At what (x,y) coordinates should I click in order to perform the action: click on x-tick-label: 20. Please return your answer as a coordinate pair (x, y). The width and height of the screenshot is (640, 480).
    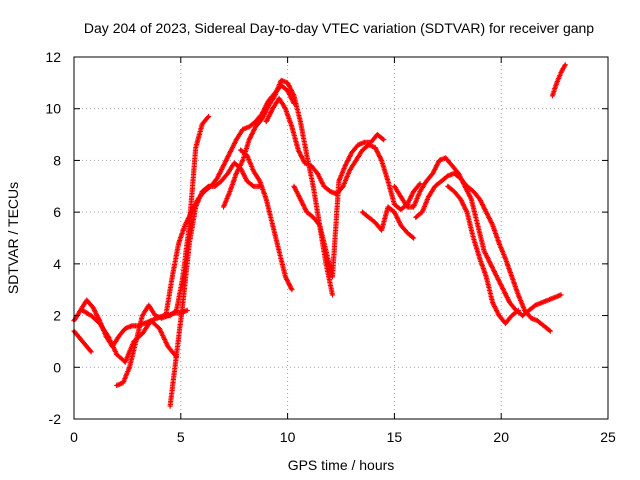
    Looking at the image, I should click on (501, 437).